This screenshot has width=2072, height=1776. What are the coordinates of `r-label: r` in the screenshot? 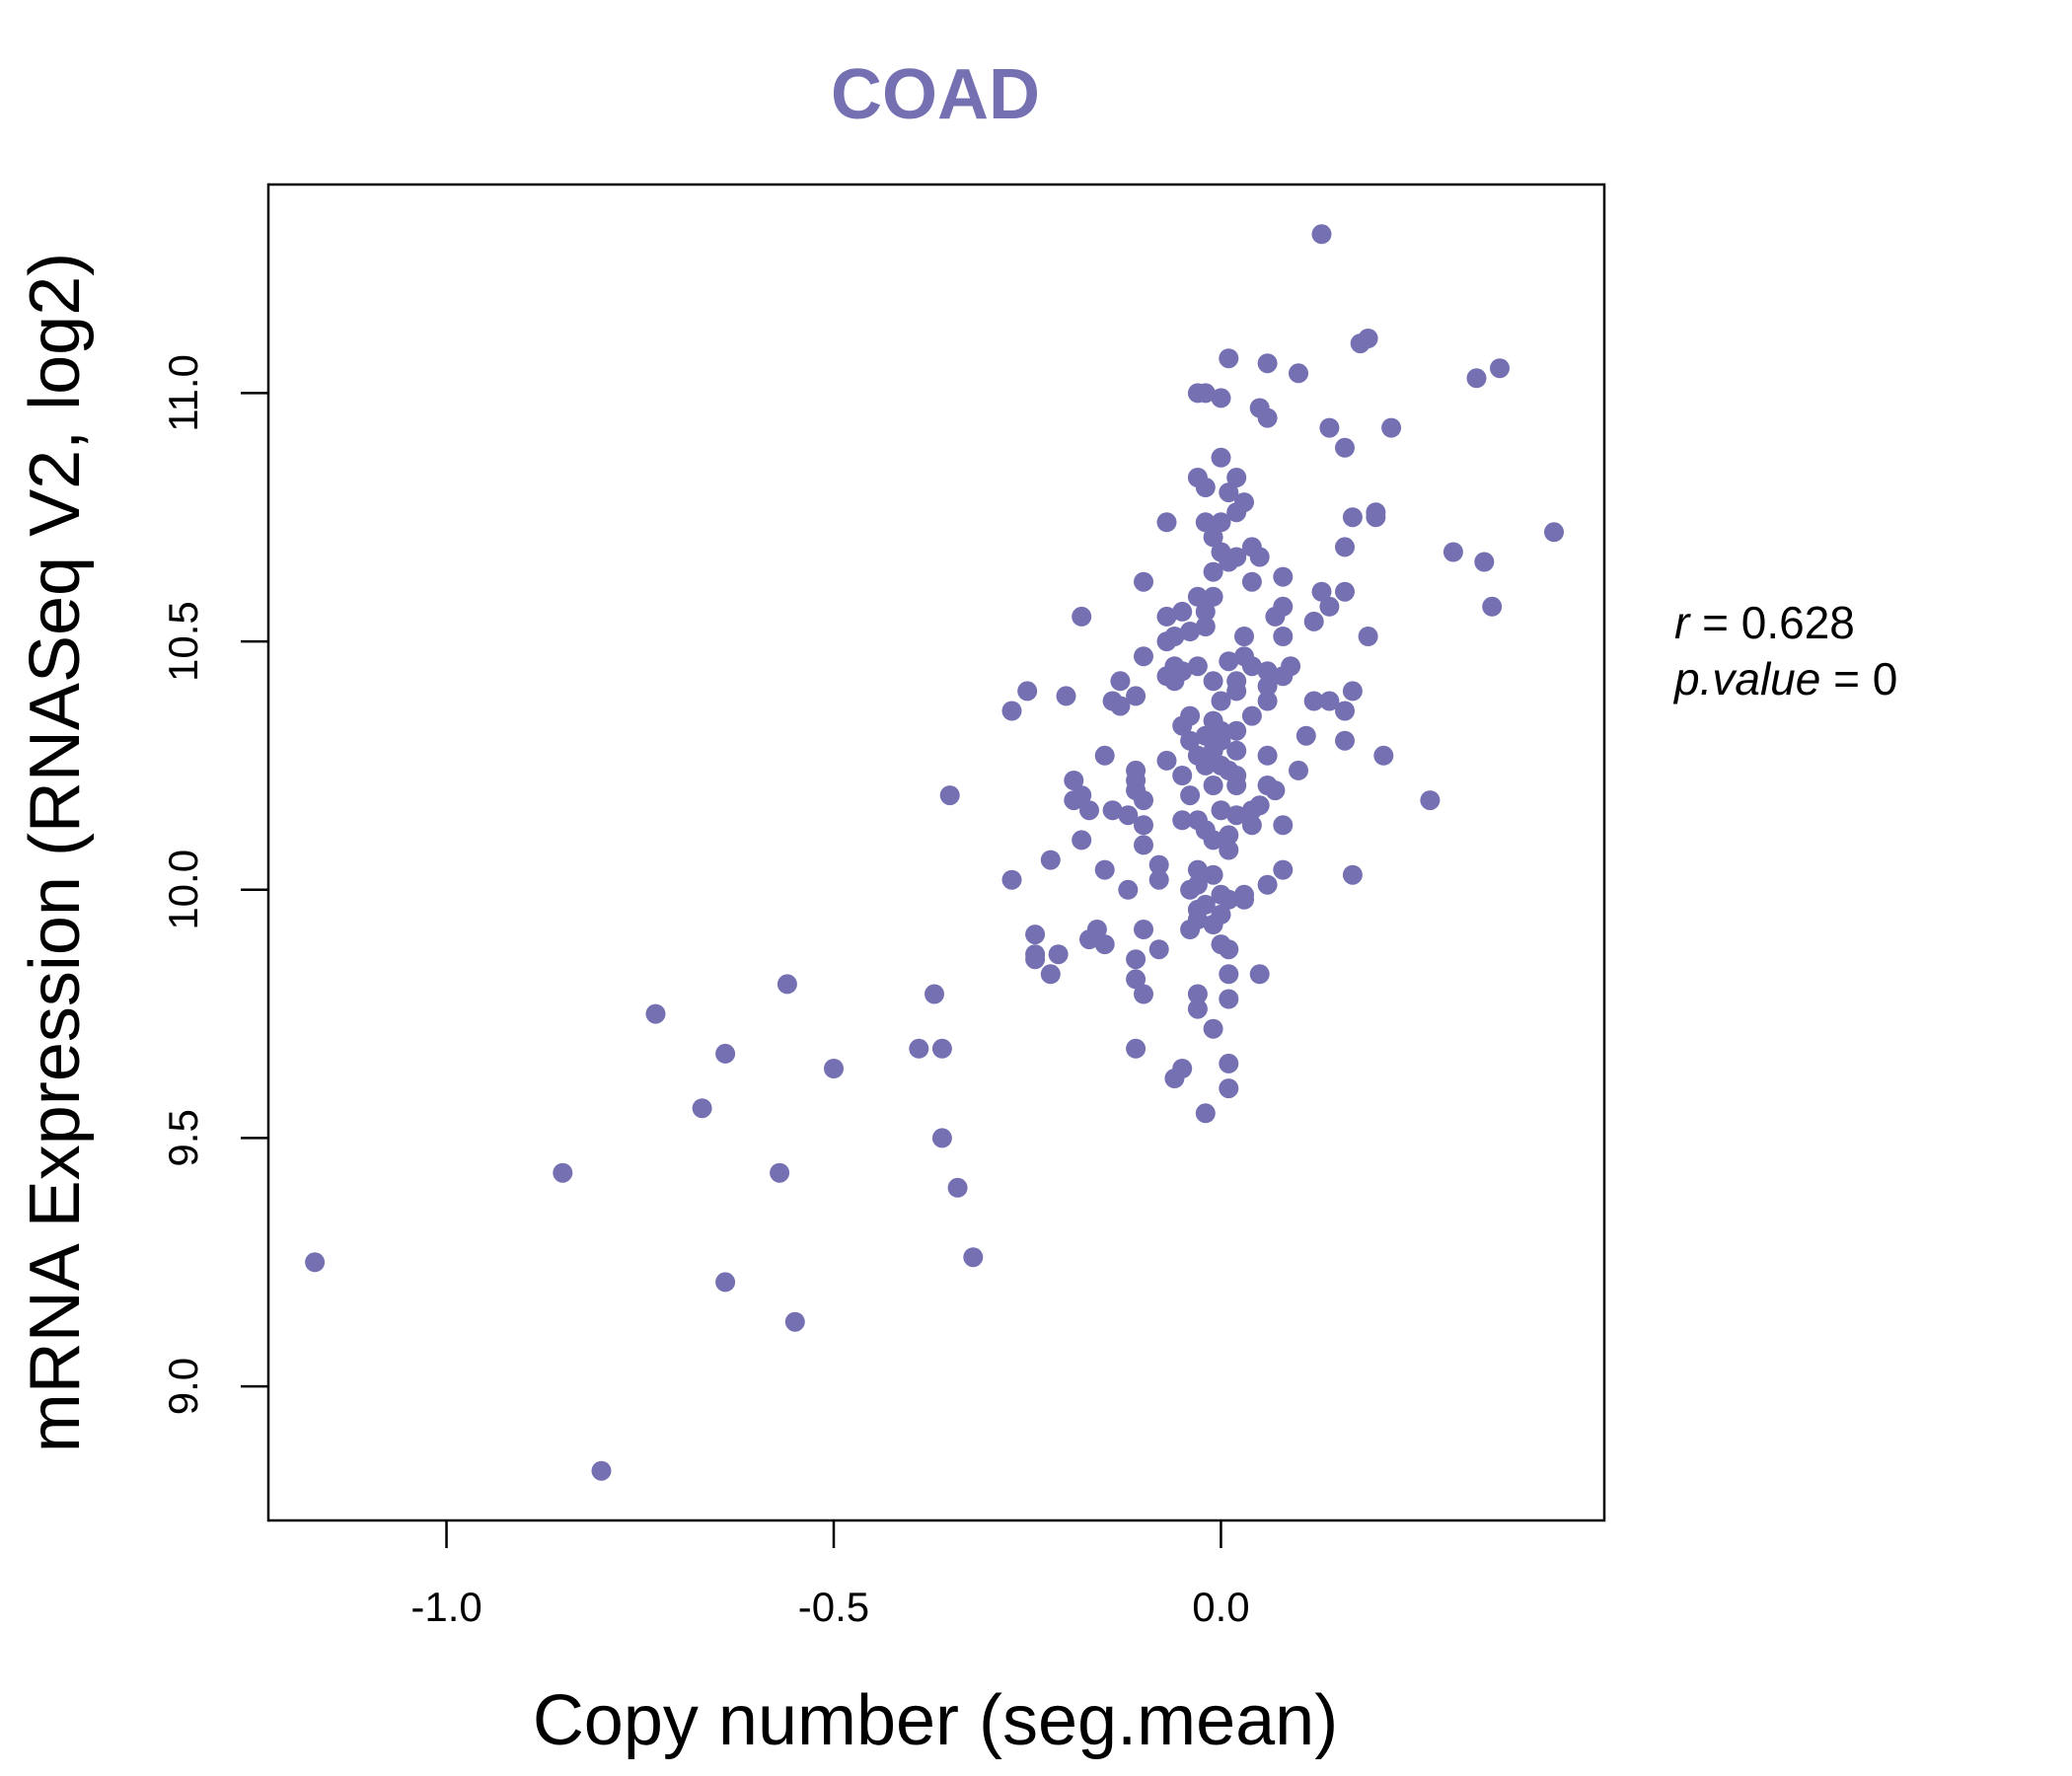 It's located at (1683, 622).